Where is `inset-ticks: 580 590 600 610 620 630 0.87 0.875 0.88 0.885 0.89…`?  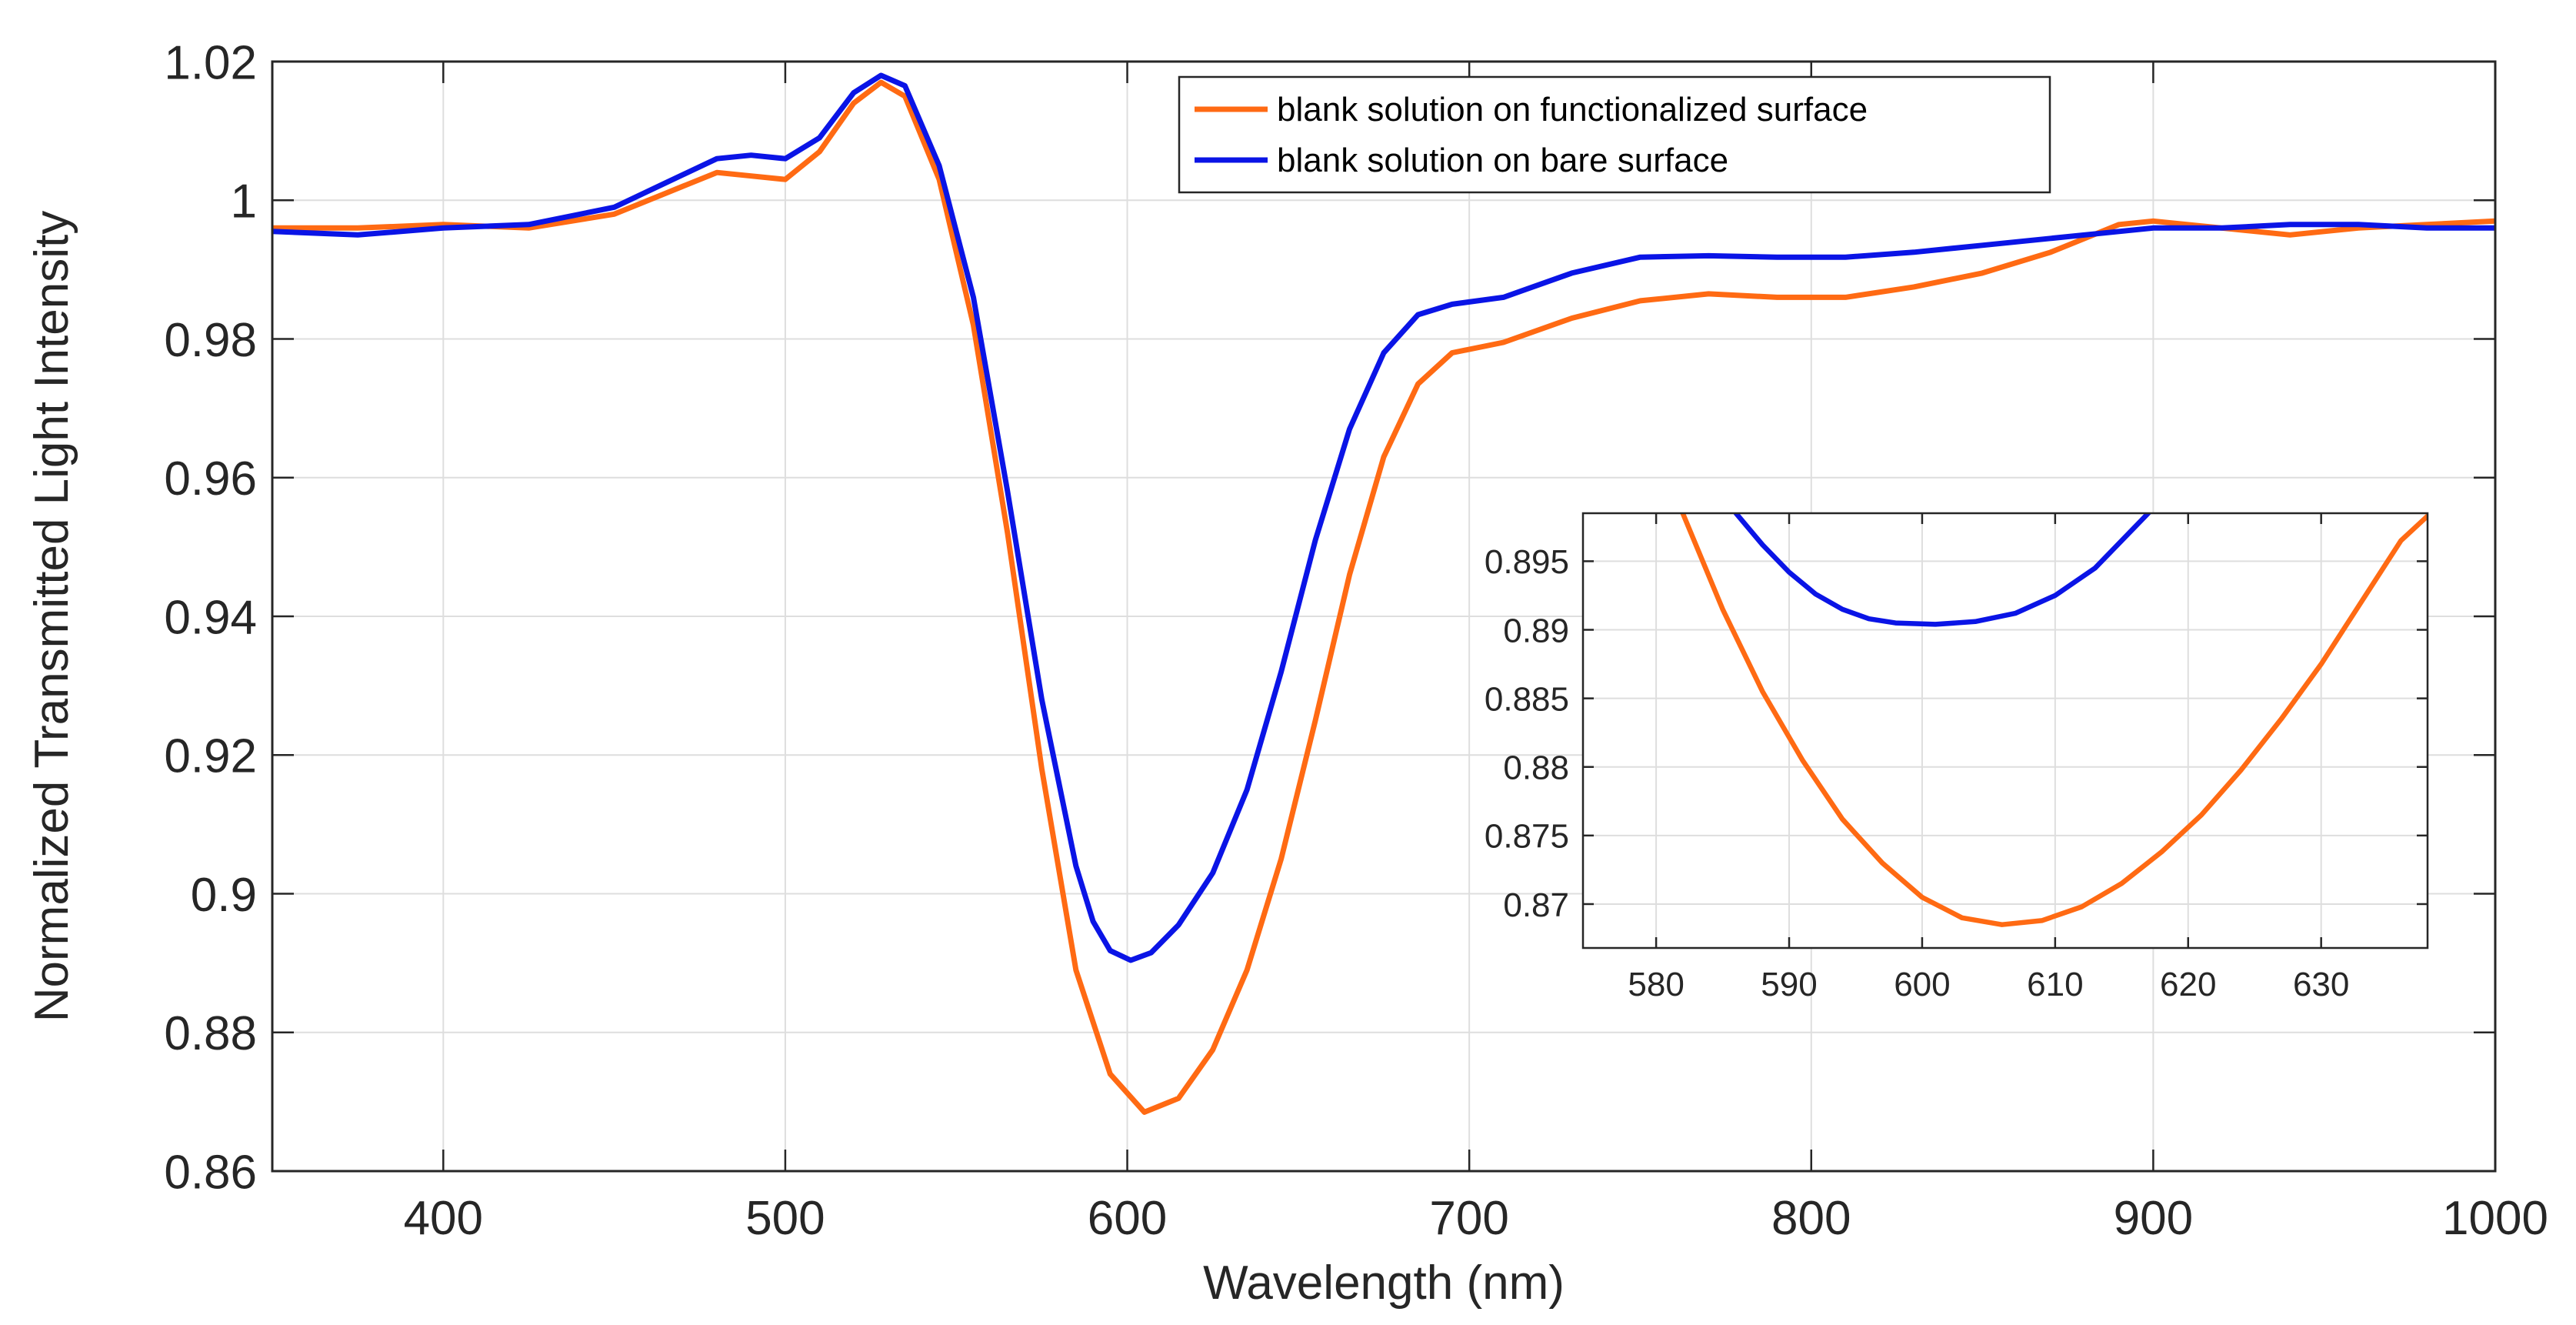
inset-ticks: 580 590 600 610 620 630 0.87 0.875 0.88 0.885 0.89… is located at coordinates (1956, 758).